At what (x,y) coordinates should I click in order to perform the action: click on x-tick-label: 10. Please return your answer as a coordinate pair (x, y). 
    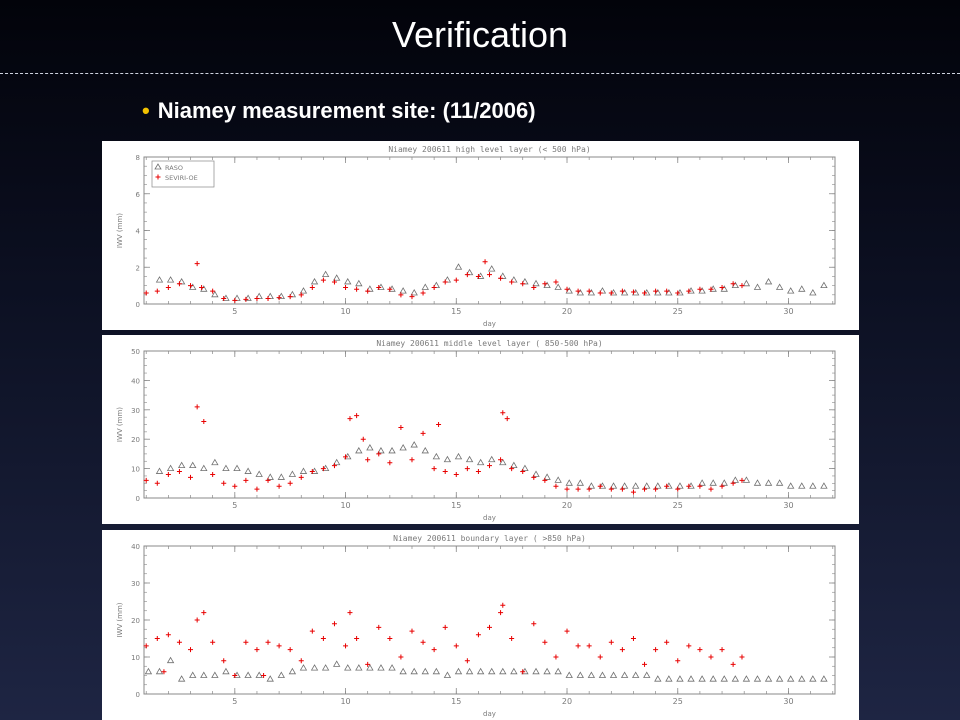
    Looking at the image, I should click on (345, 311).